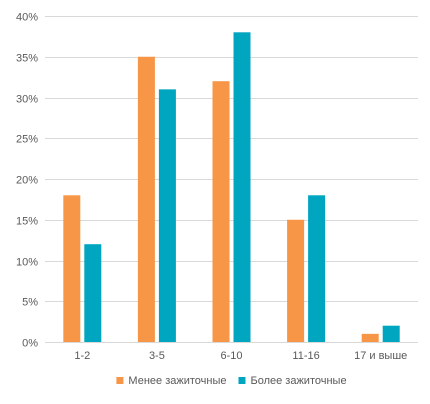 This screenshot has width=430, height=404. Describe the element at coordinates (231, 356) in the screenshot. I see `x-tick-label: 6-10` at that location.